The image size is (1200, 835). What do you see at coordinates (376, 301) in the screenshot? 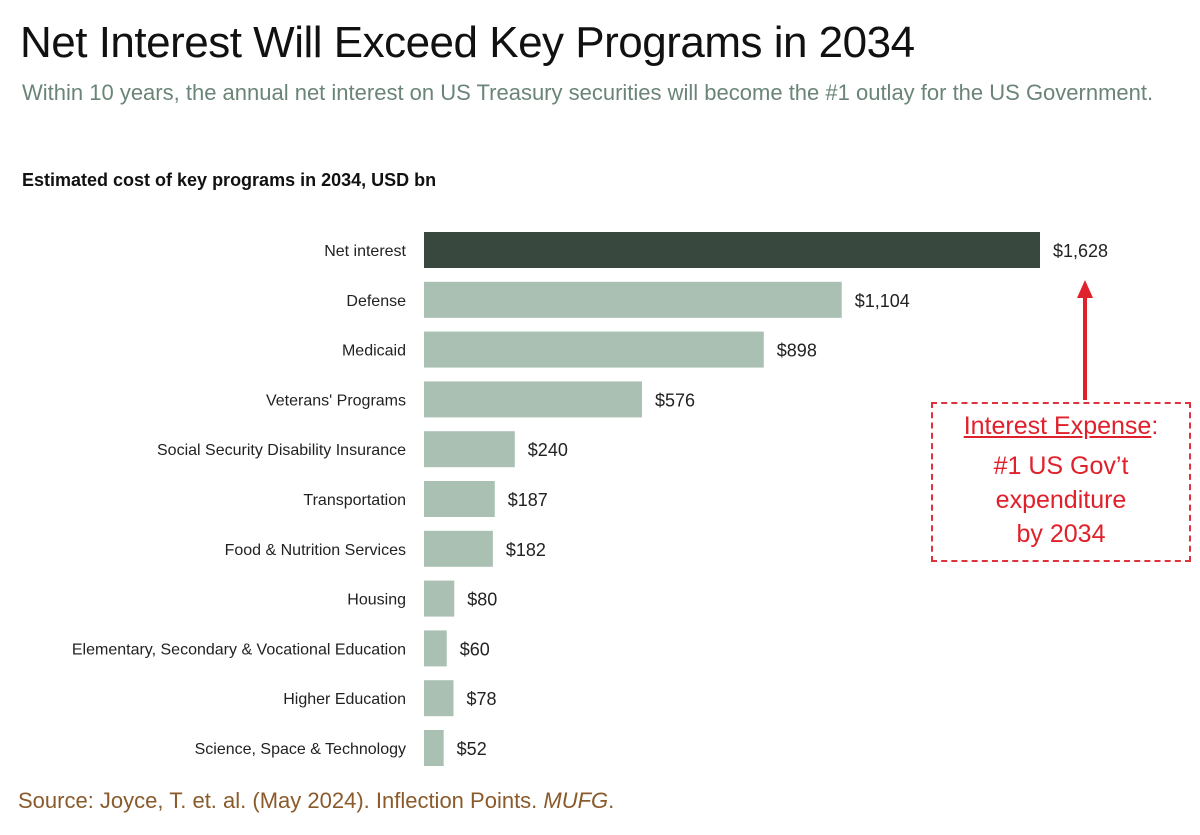
I see `category-label: Defense` at bounding box center [376, 301].